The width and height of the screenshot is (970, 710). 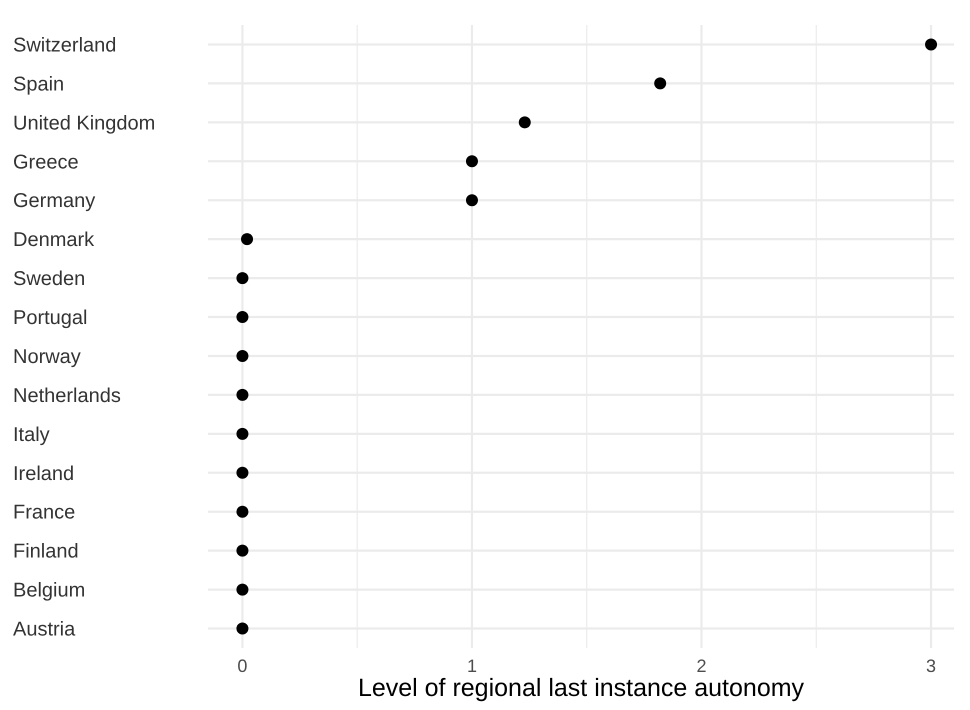 What do you see at coordinates (50, 318) in the screenshot?
I see `y-tick-label: Portugal` at bounding box center [50, 318].